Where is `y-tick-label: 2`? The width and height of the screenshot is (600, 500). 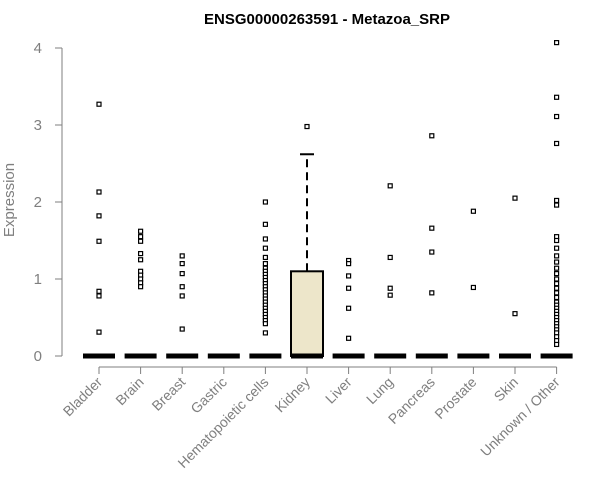
y-tick-label: 2 is located at coordinates (38, 202).